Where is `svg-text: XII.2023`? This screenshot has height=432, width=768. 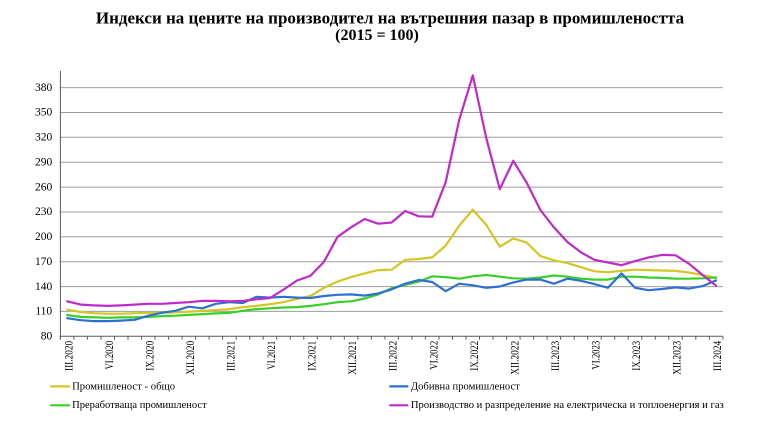 svg-text: XII.2023 is located at coordinates (677, 358).